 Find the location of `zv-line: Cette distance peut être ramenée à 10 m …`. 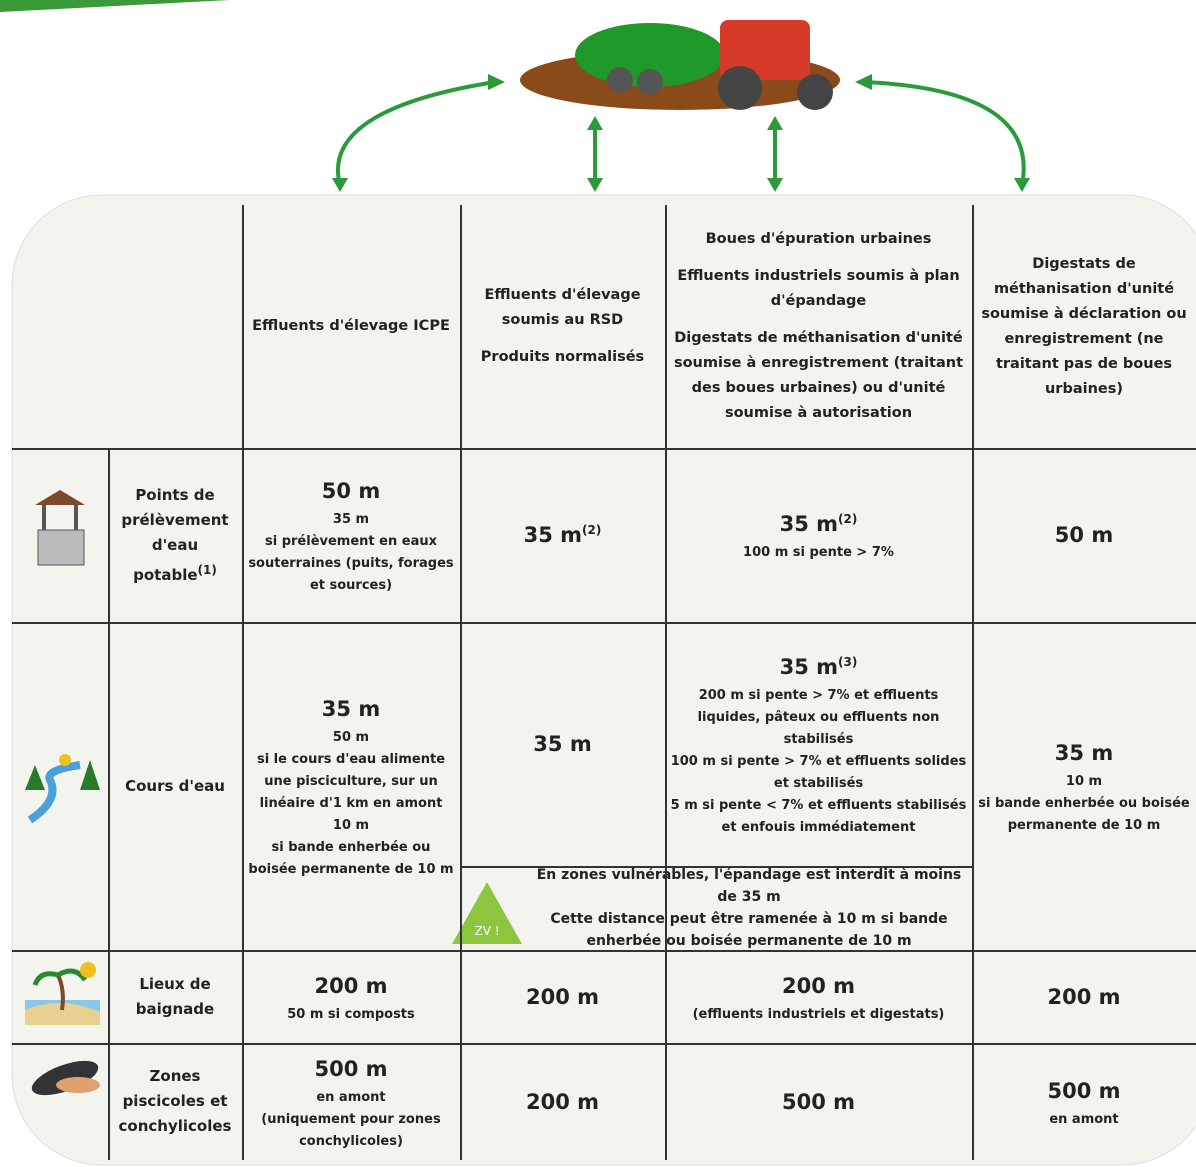

zv-line: Cette distance peut être ramenée à 10 m … is located at coordinates (749, 930).